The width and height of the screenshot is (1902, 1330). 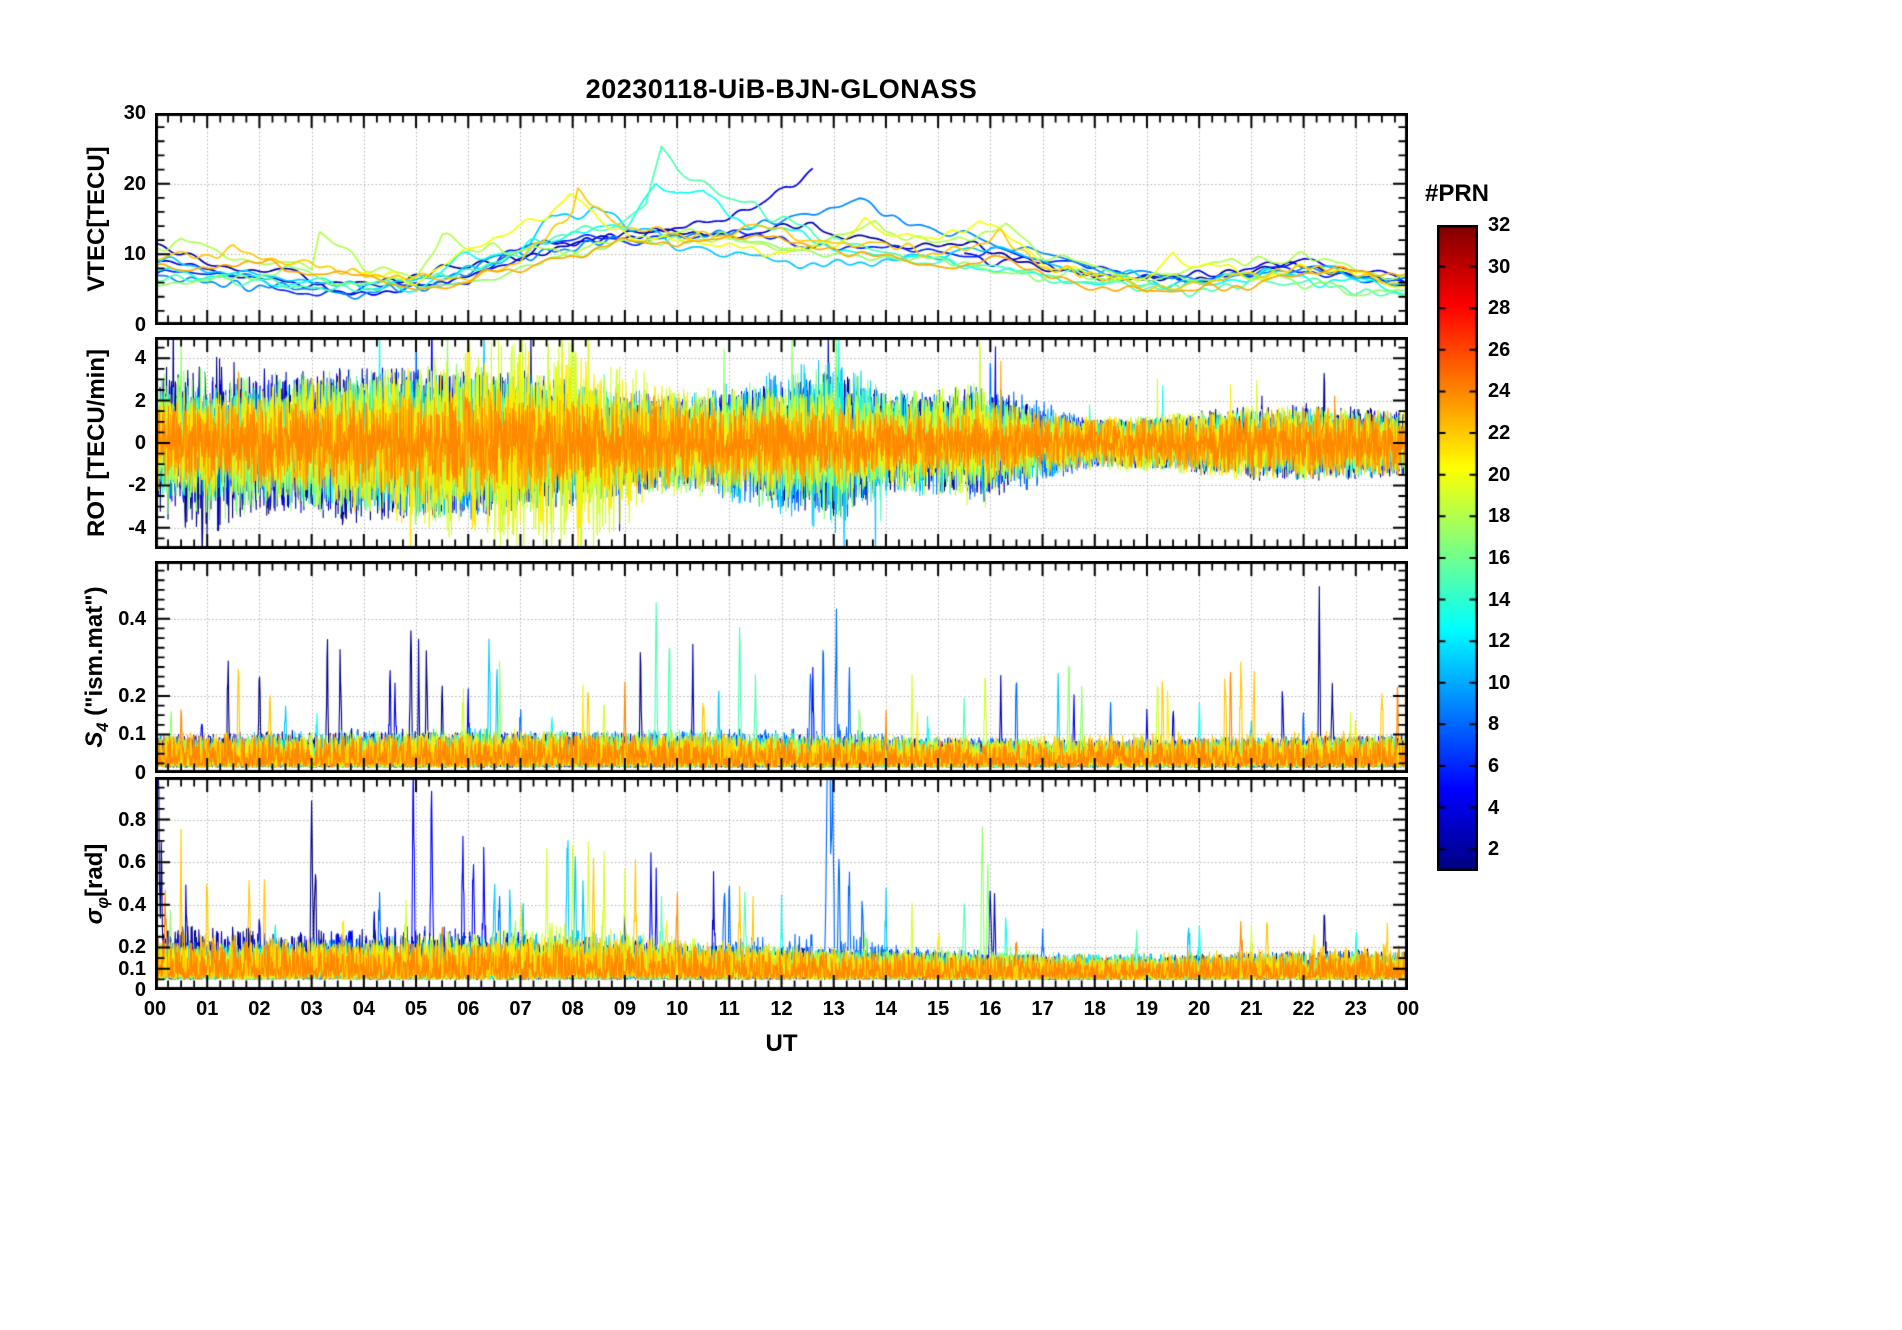 I want to click on y-tick-label: -2, so click(x=137, y=485).